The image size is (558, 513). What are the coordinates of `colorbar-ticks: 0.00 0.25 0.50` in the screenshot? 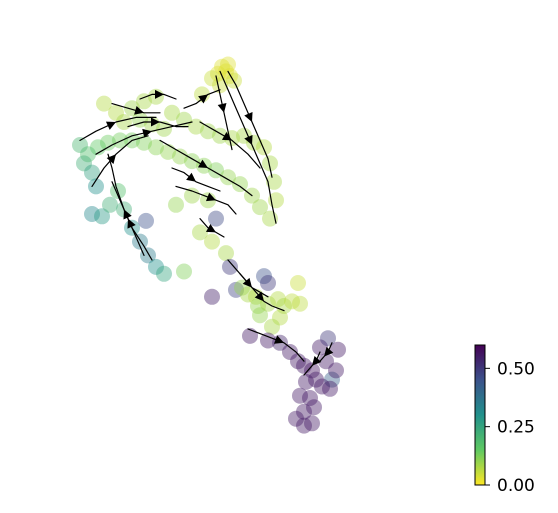 It's located at (510, 427).